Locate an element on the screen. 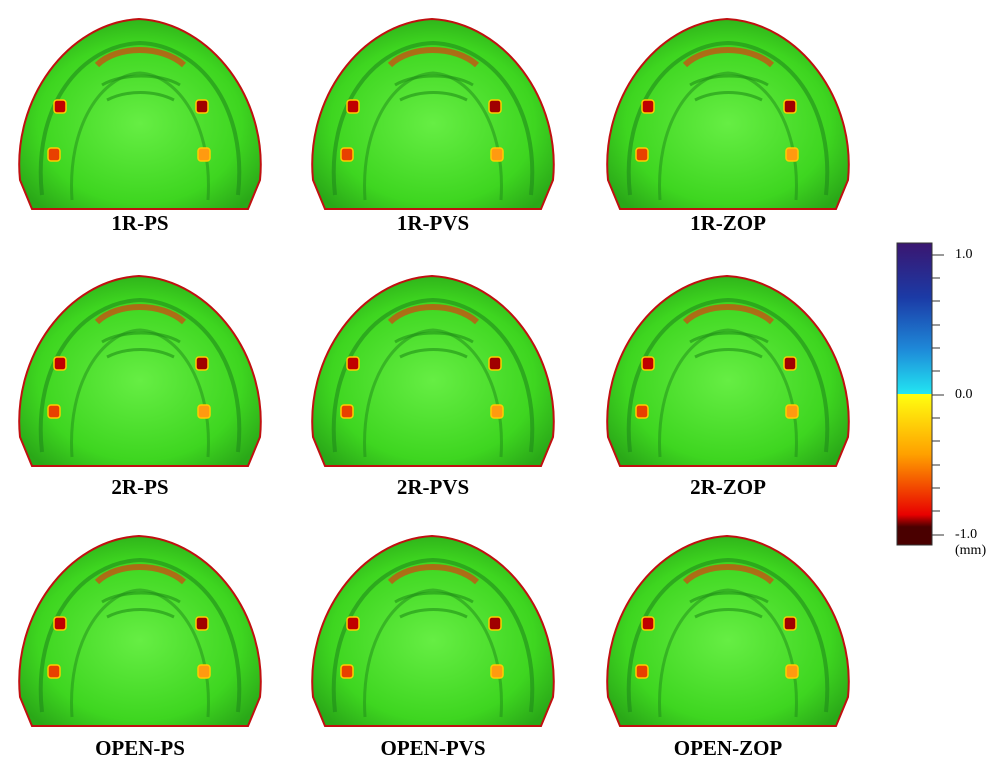  panel-label: 1R-PS is located at coordinates (139, 223).